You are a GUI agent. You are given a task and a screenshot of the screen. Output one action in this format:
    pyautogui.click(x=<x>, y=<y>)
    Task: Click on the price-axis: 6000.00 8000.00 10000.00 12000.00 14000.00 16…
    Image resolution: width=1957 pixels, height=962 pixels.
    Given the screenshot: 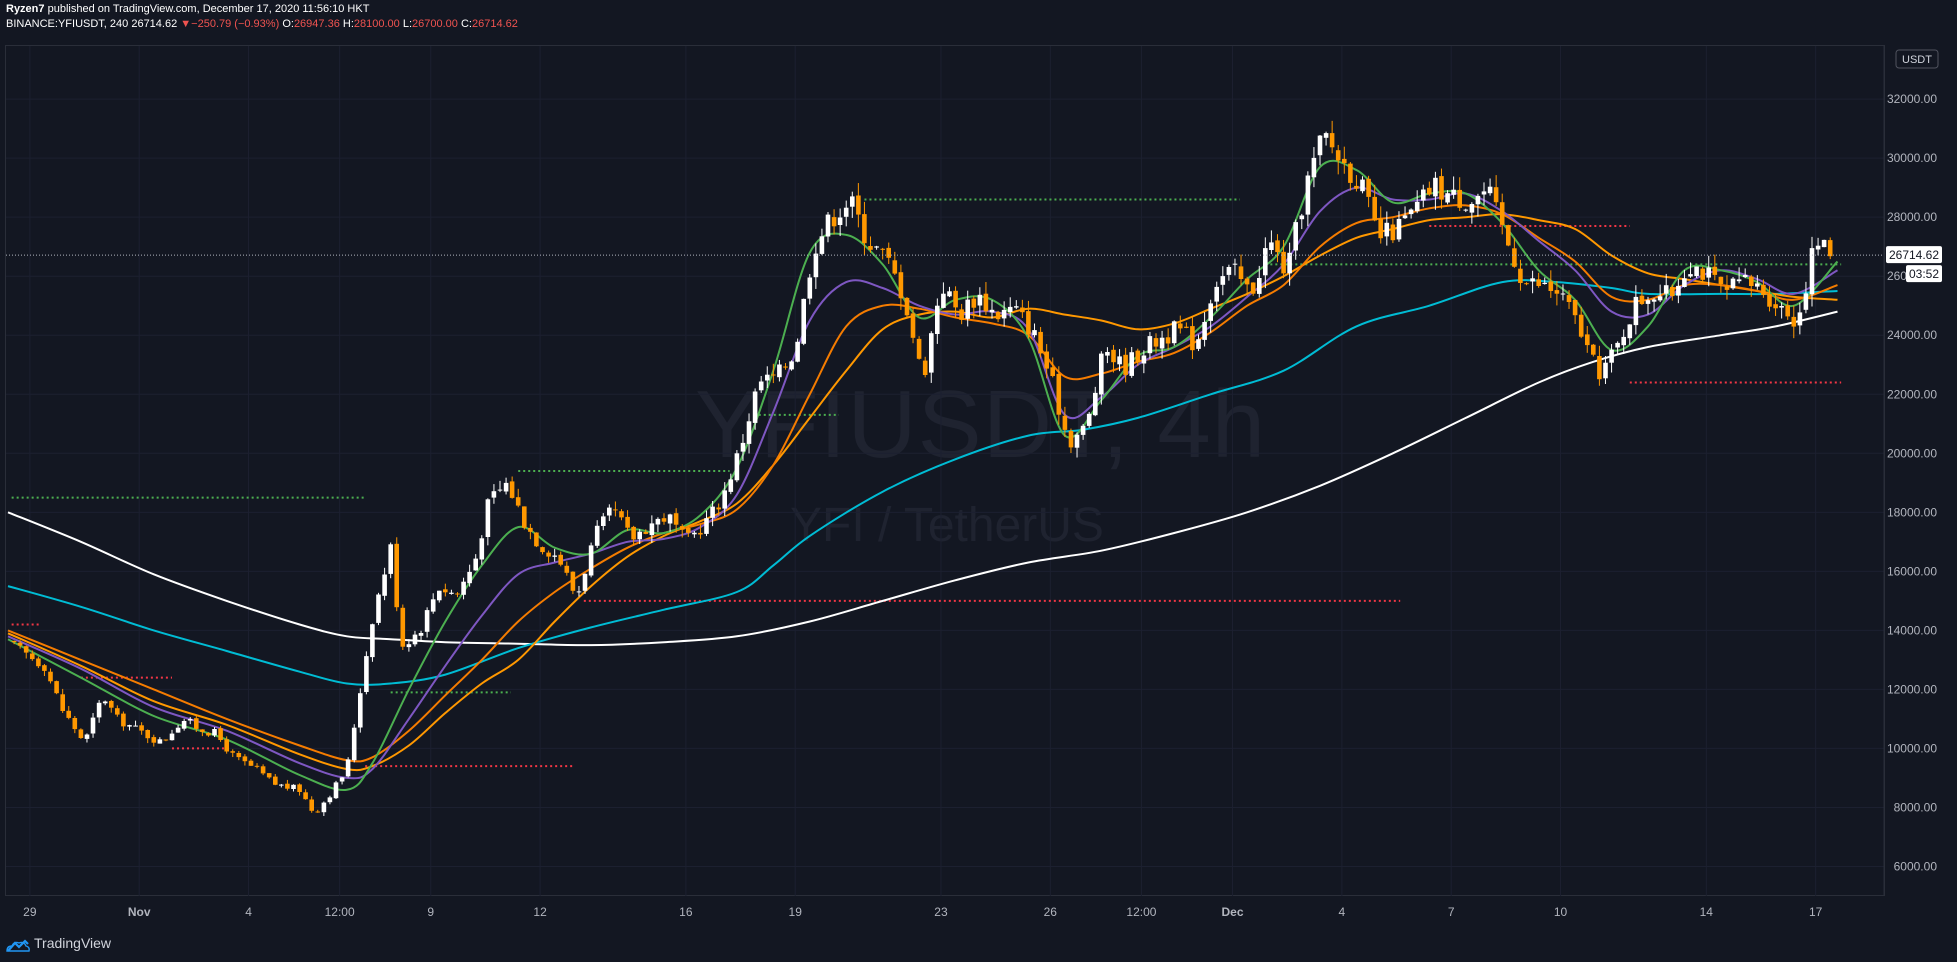 What is the action you would take?
    pyautogui.click(x=1912, y=482)
    